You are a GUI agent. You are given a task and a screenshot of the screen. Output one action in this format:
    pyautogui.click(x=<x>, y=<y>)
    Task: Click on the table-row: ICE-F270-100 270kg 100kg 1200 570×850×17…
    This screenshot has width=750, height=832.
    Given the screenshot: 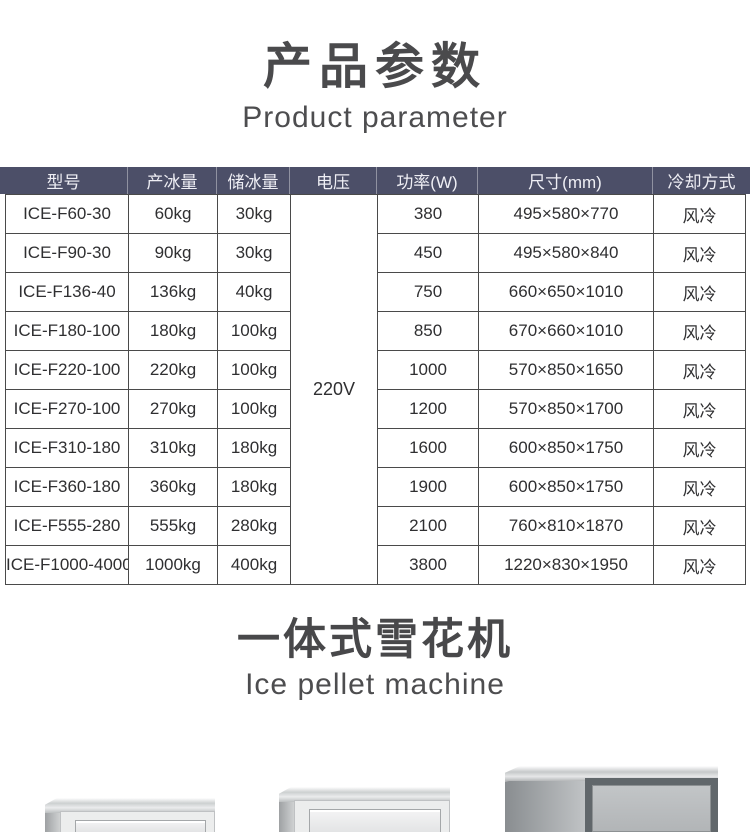 What is the action you would take?
    pyautogui.click(x=375, y=409)
    